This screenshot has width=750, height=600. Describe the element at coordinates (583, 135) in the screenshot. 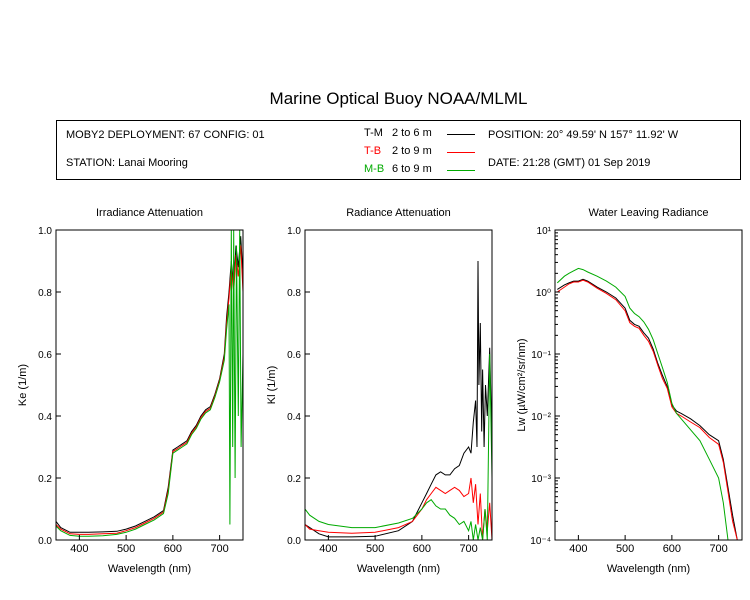

I see `position-label: POSITION: 20° 49.59' N 157° 11.92' W` at that location.